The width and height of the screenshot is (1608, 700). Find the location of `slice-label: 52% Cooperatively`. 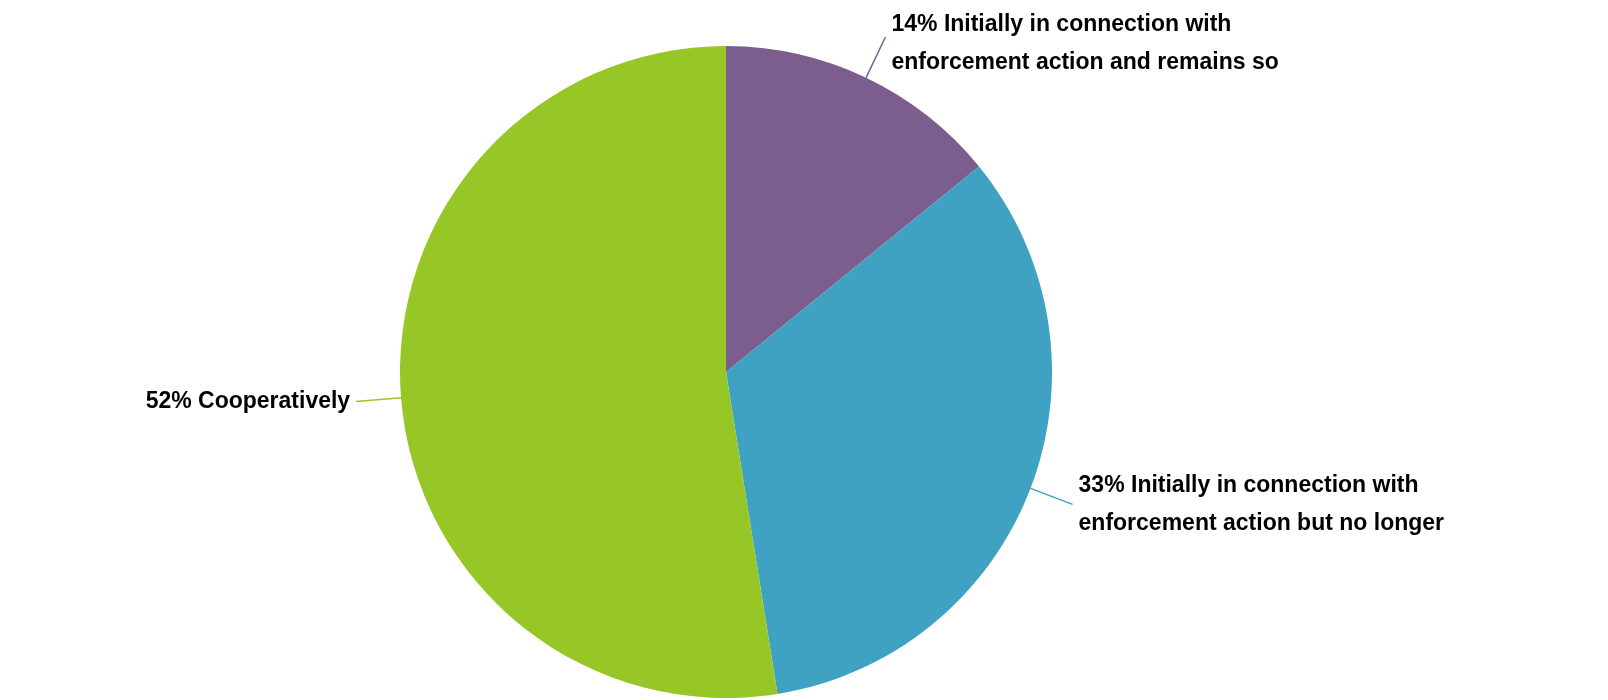

slice-label: 52% Cooperatively is located at coordinates (248, 400).